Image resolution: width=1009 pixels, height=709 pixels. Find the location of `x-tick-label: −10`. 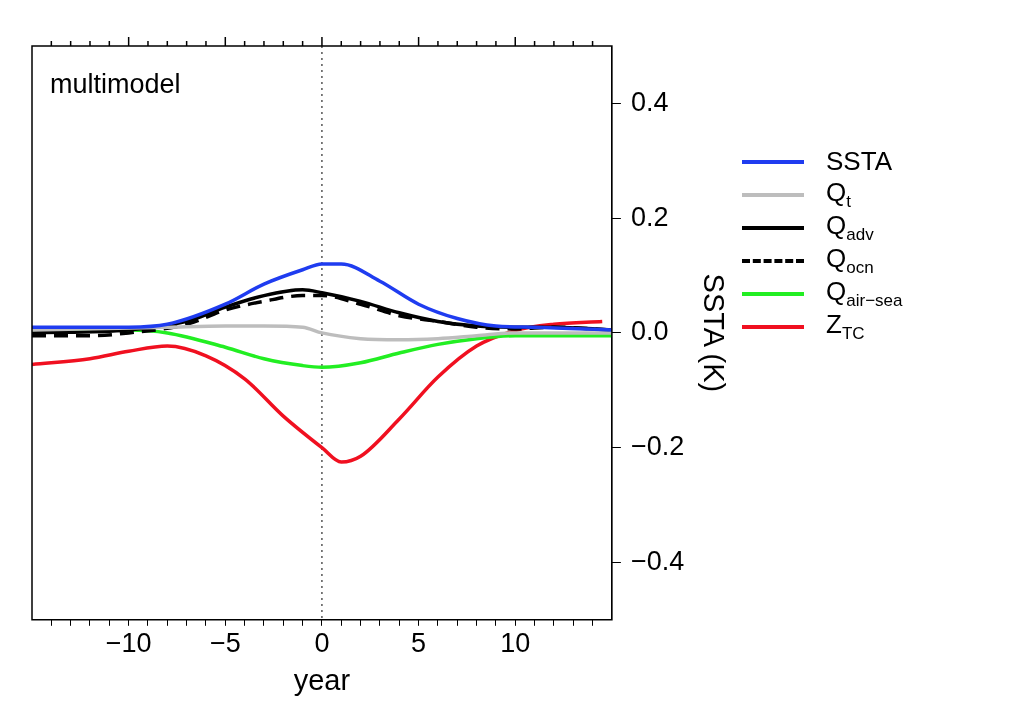

x-tick-label: −10 is located at coordinates (128, 643).